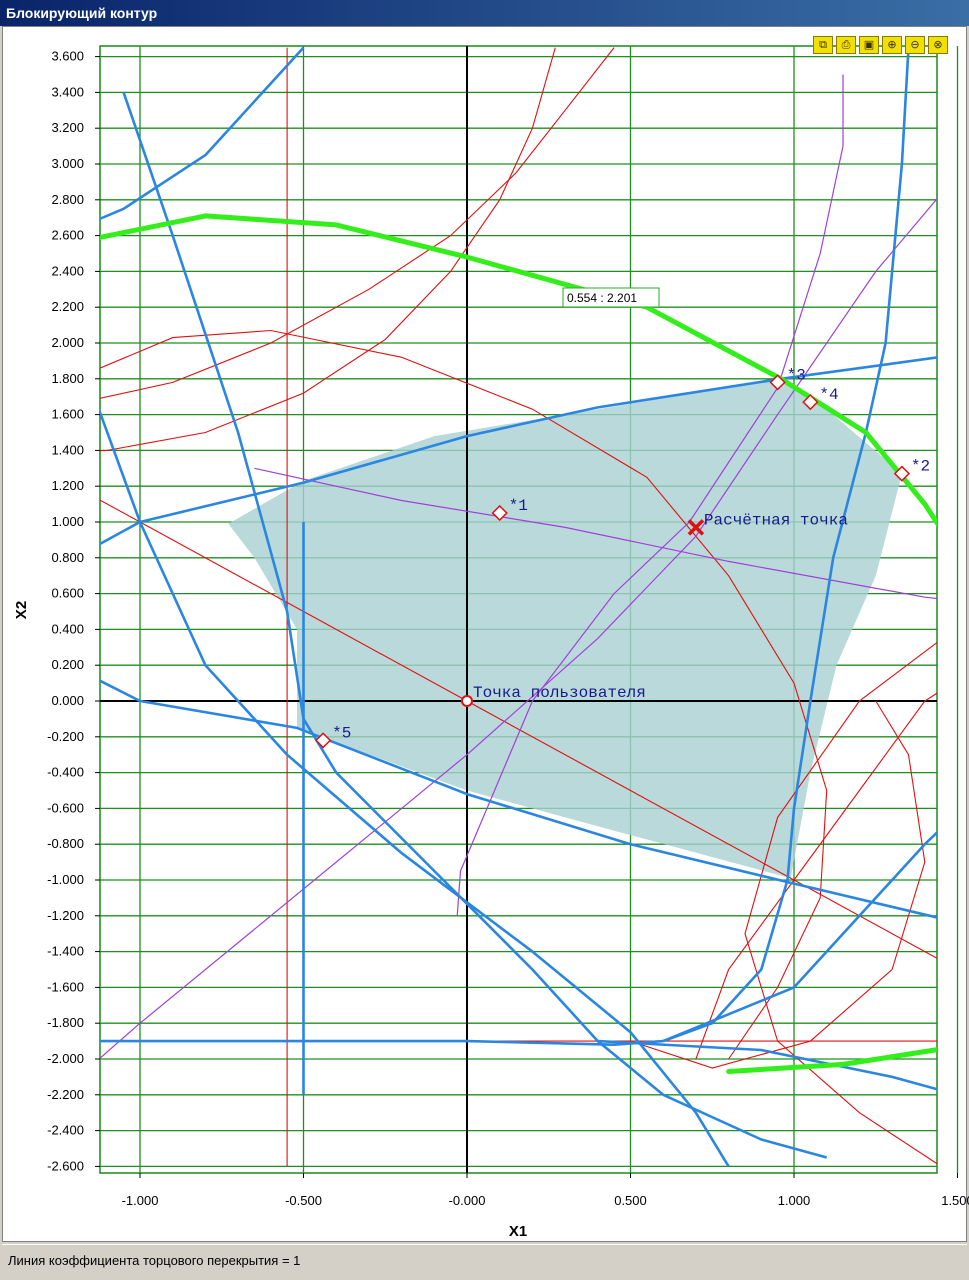 Image resolution: width=969 pixels, height=1280 pixels. I want to click on y-tick-label: -2.200, so click(65, 1094).